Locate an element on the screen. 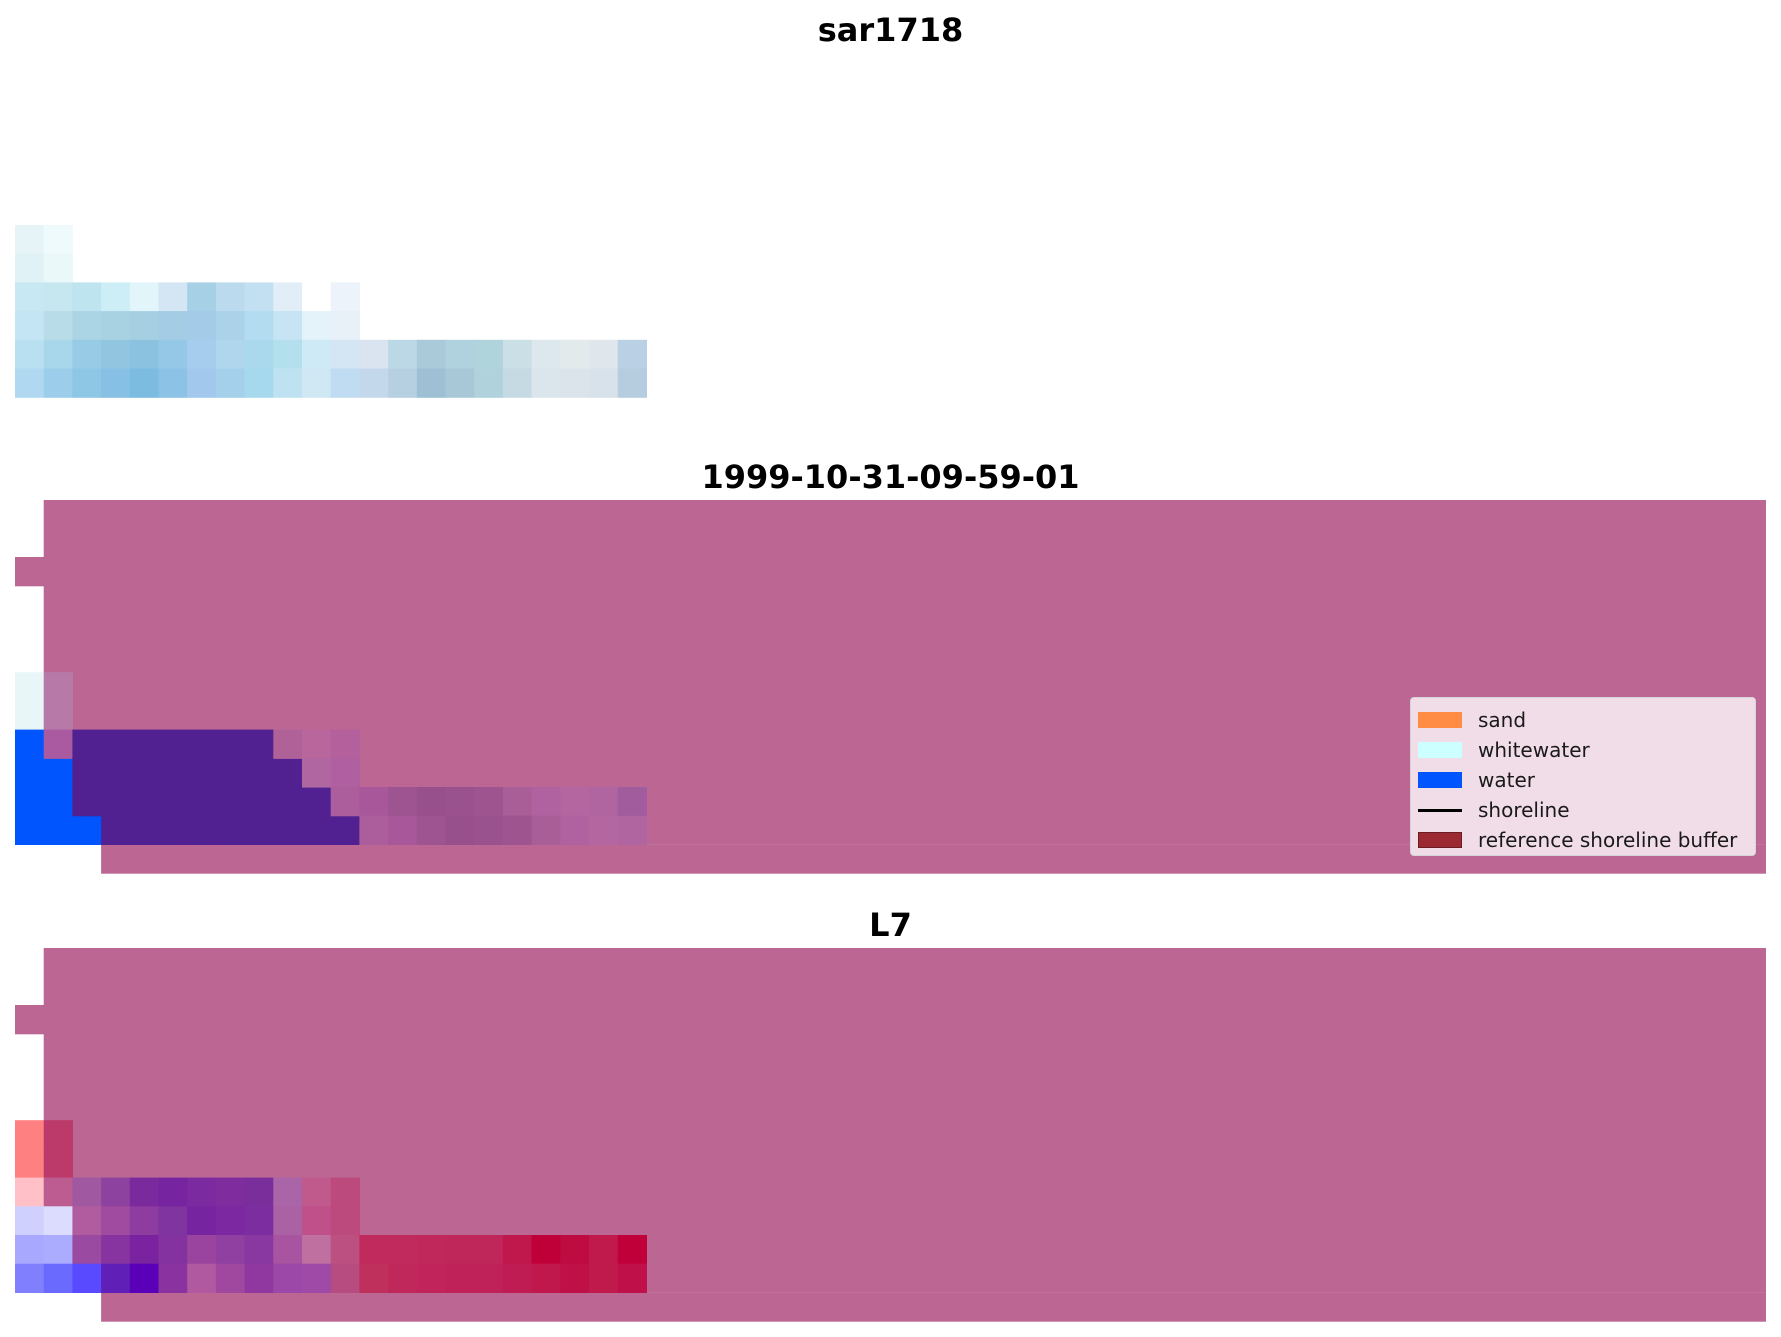 This screenshot has width=1781, height=1337. buffer-overlay is located at coordinates (30, 1020).